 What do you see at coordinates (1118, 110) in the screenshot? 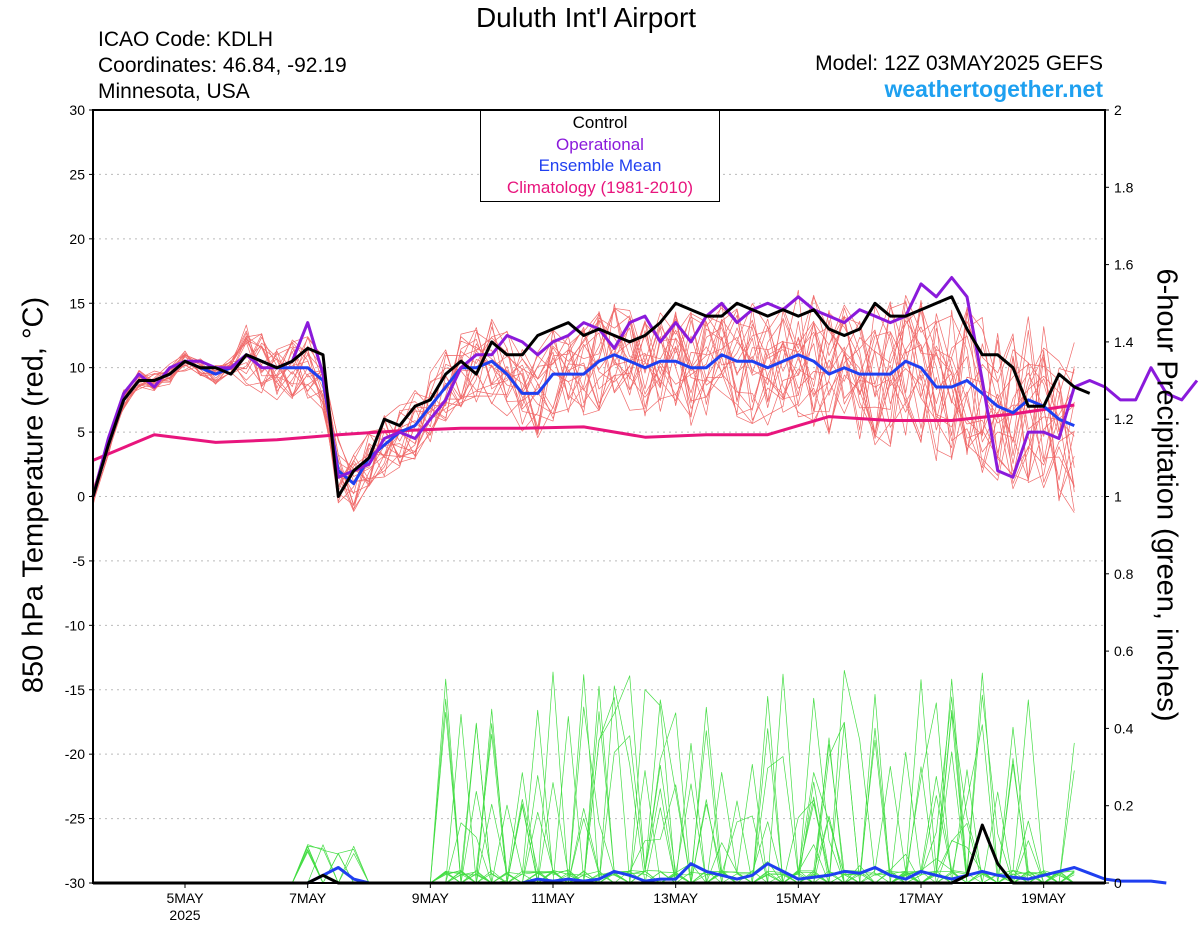
I see `y2-tick-label: 2` at bounding box center [1118, 110].